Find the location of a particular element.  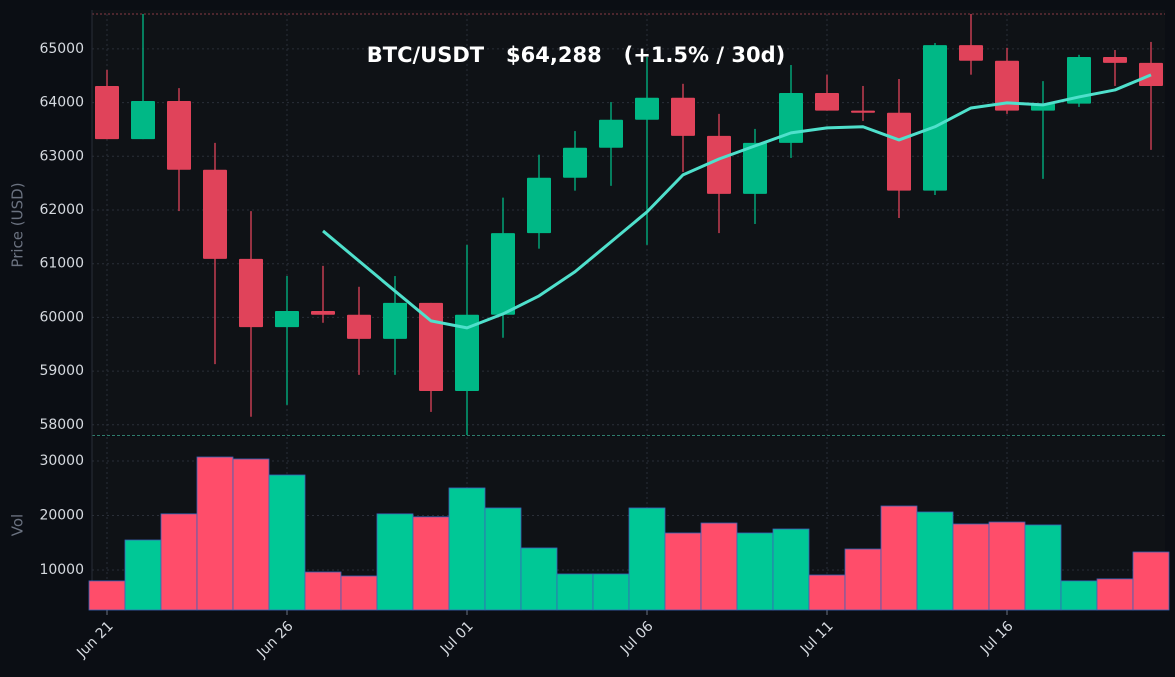

y-tick-label: 60000 is located at coordinates (61, 317).